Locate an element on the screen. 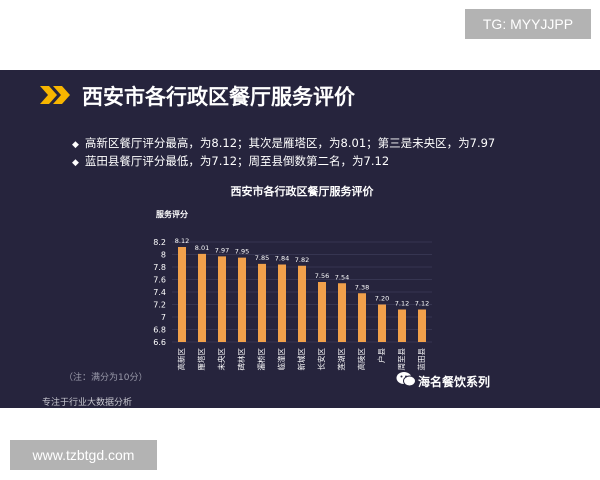 Image resolution: width=600 pixels, height=480 pixels. x-tick-label: 碑林区 is located at coordinates (241, 359).